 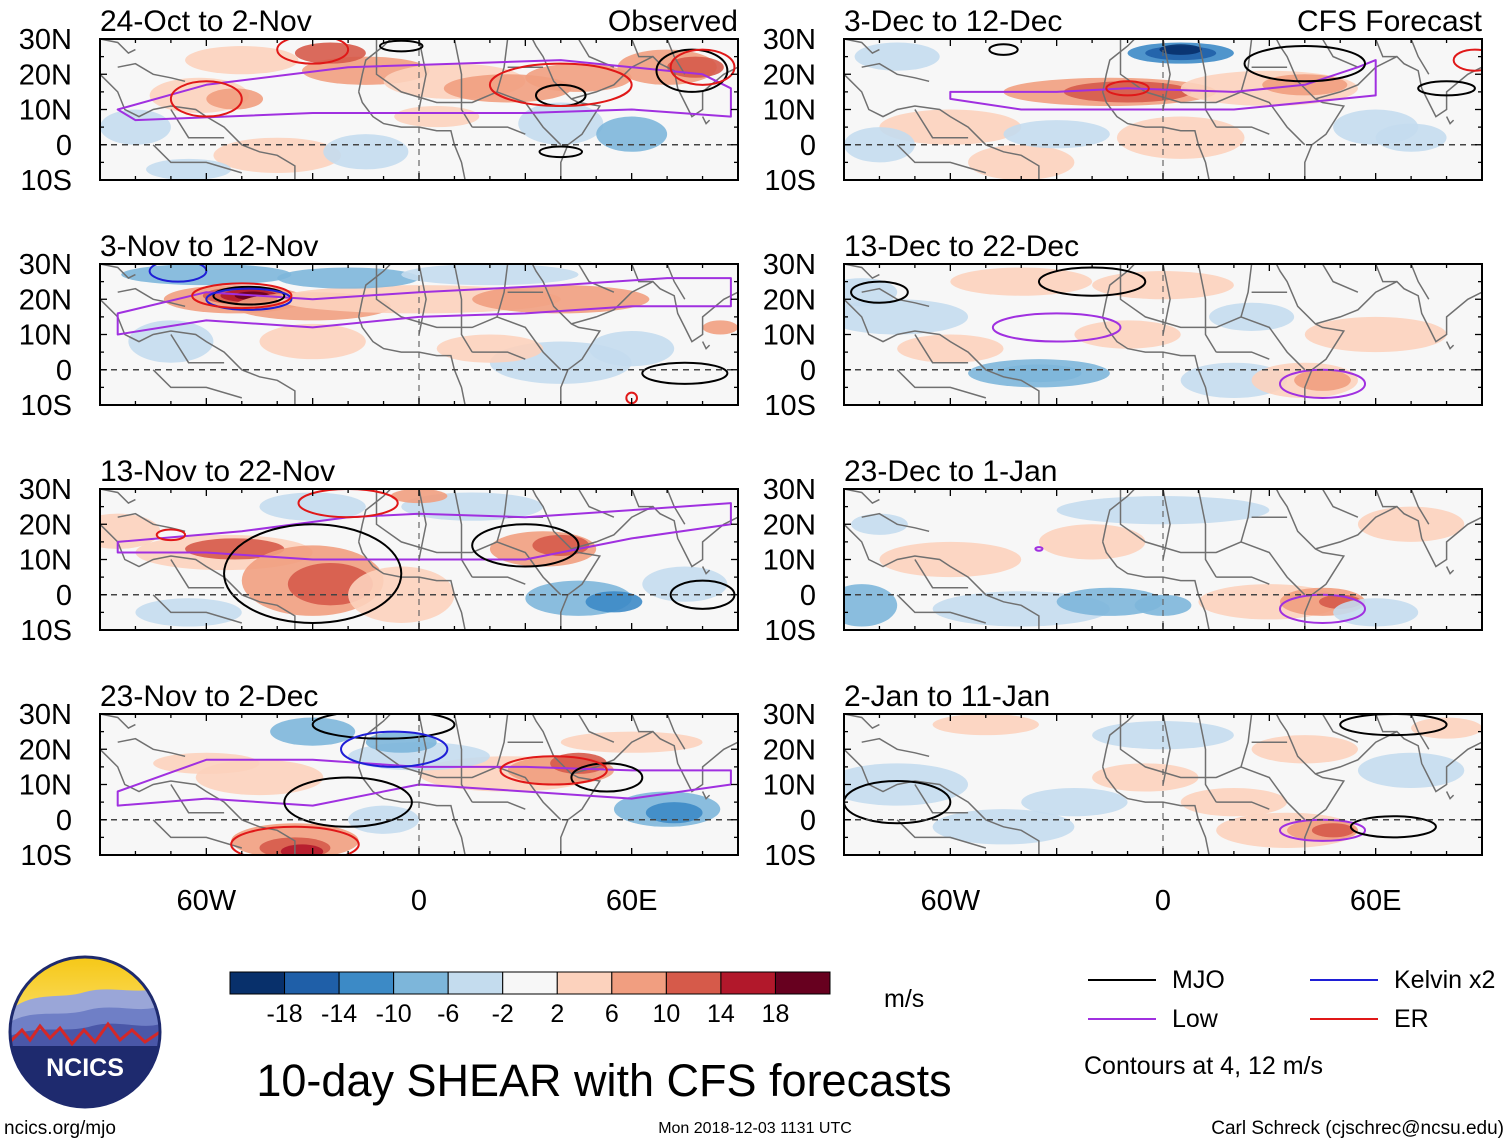 I want to click on colorbar-tick-label: -14, so click(x=339, y=1014).